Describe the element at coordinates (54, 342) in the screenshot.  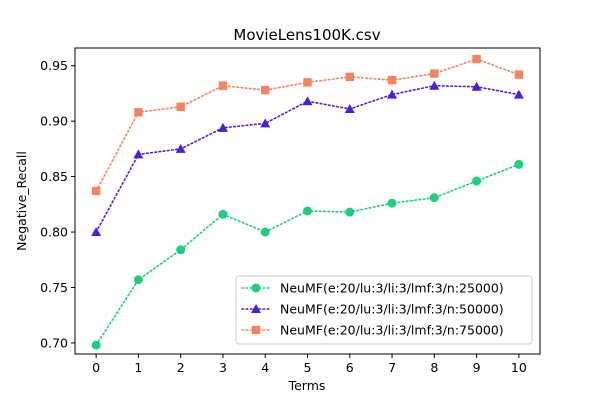
I see `y-tick-label: 0.70` at that location.